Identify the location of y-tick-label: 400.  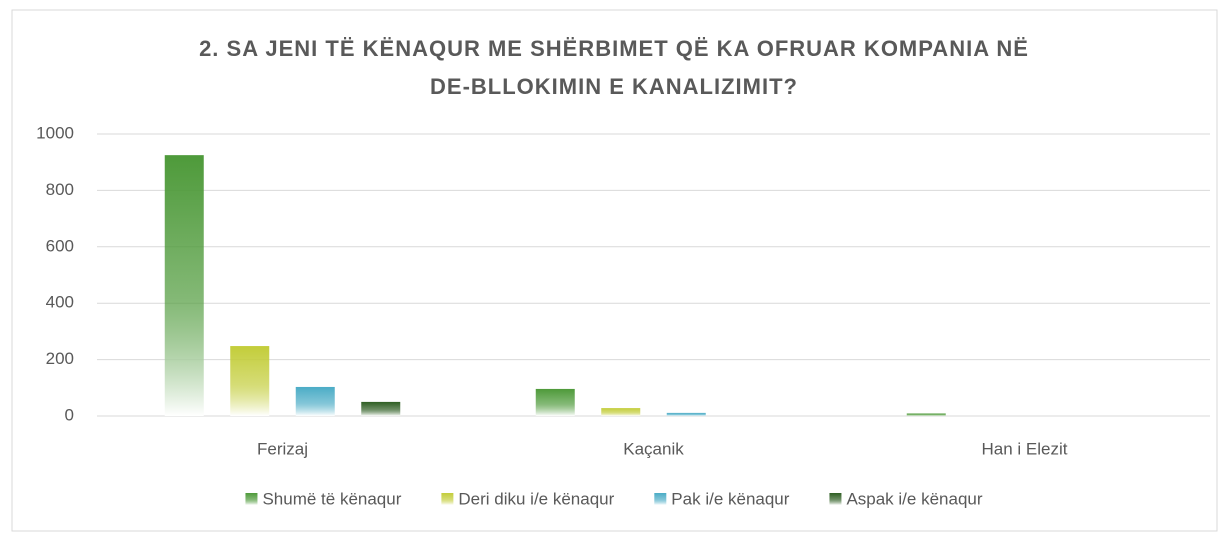
(60, 302).